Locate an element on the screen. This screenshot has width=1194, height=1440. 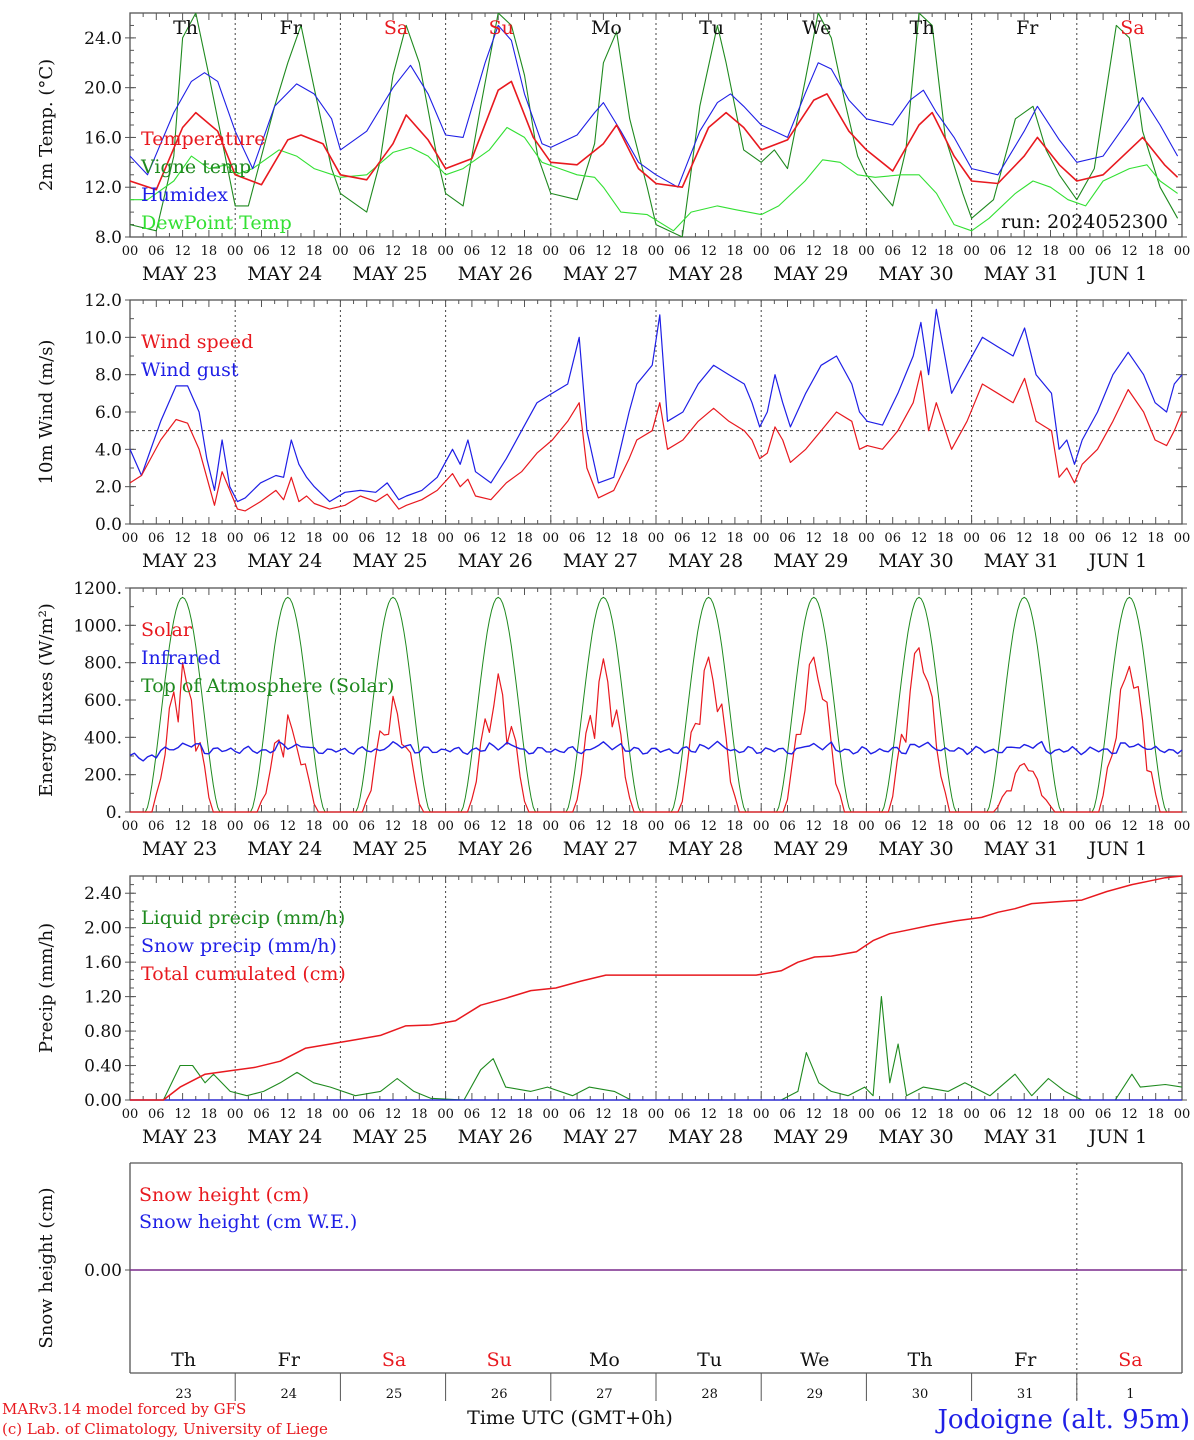
day-number: 31 is located at coordinates (1025, 1394).